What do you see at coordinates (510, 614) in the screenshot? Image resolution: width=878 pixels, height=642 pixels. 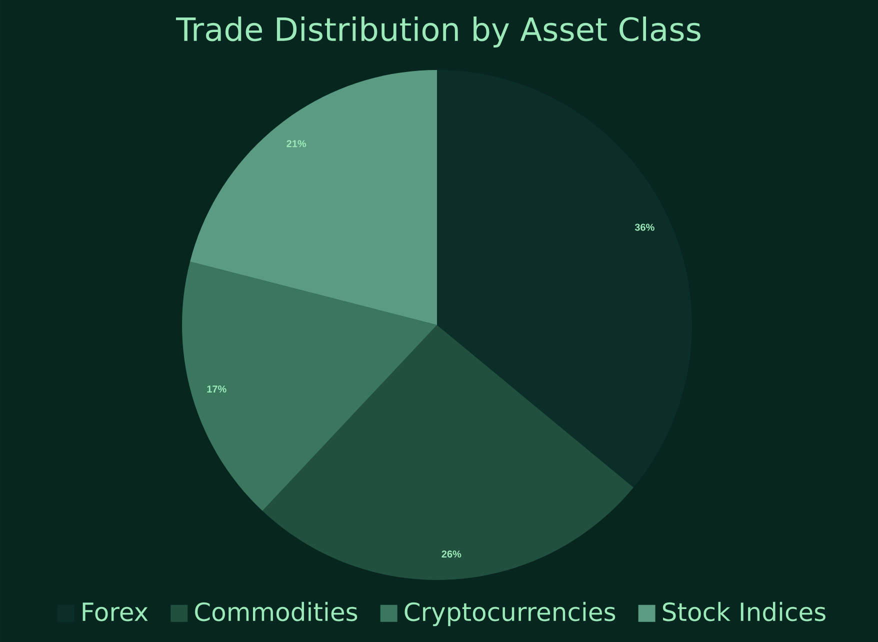 I see `legend-label: Cryptocurrencies` at bounding box center [510, 614].